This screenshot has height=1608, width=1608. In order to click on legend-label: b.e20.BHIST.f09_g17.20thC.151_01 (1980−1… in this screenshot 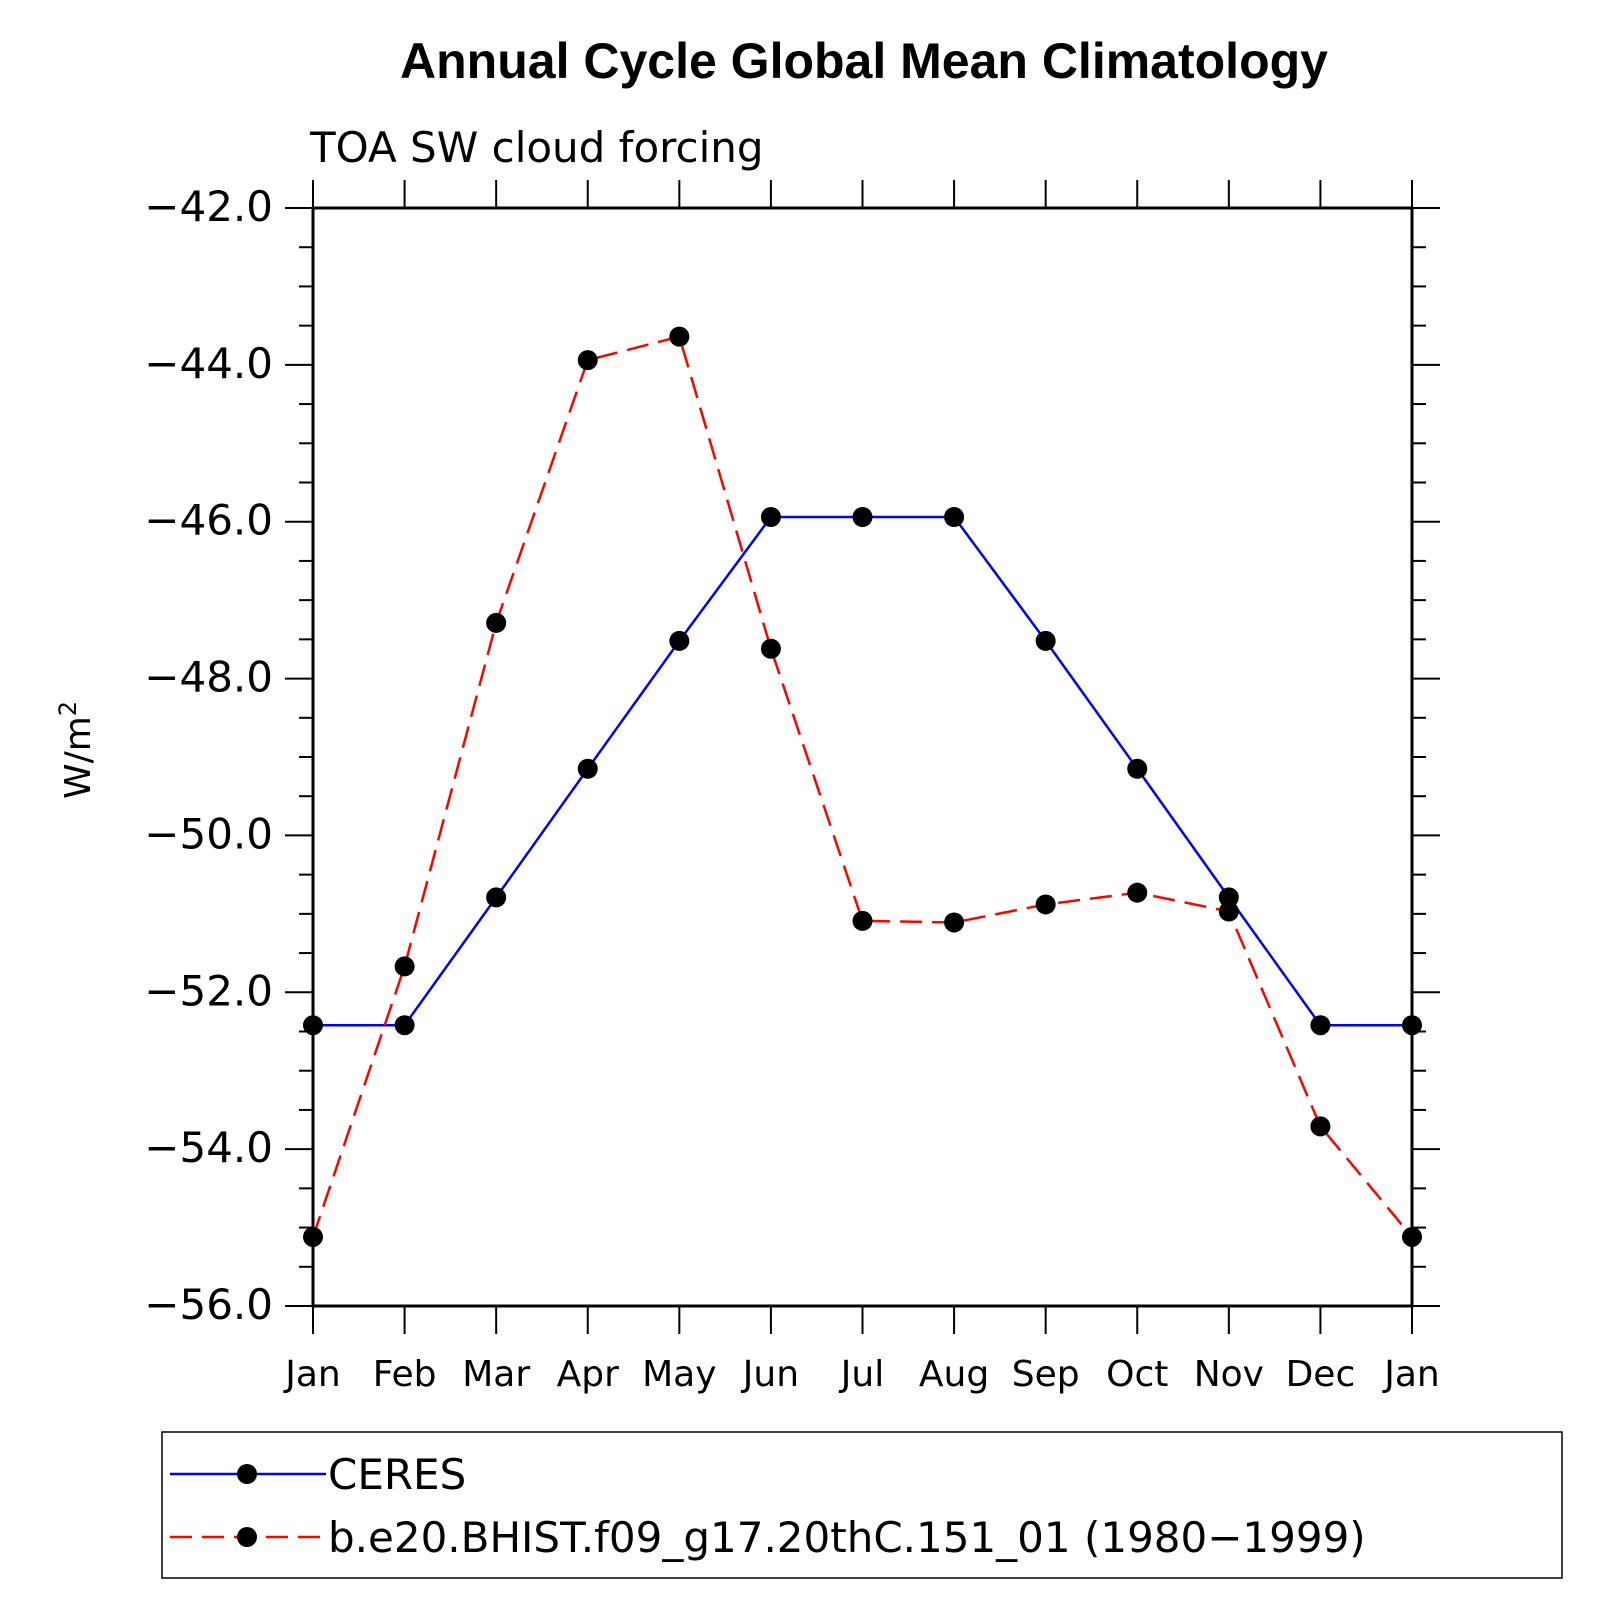, I will do `click(847, 1537)`.